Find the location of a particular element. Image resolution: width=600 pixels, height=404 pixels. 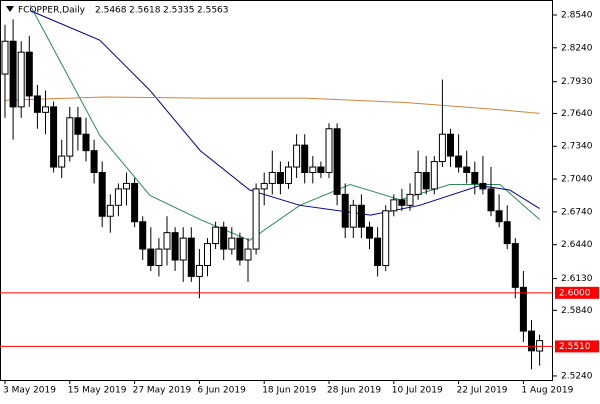

y-tick-label: 2.7930 is located at coordinates (577, 82).